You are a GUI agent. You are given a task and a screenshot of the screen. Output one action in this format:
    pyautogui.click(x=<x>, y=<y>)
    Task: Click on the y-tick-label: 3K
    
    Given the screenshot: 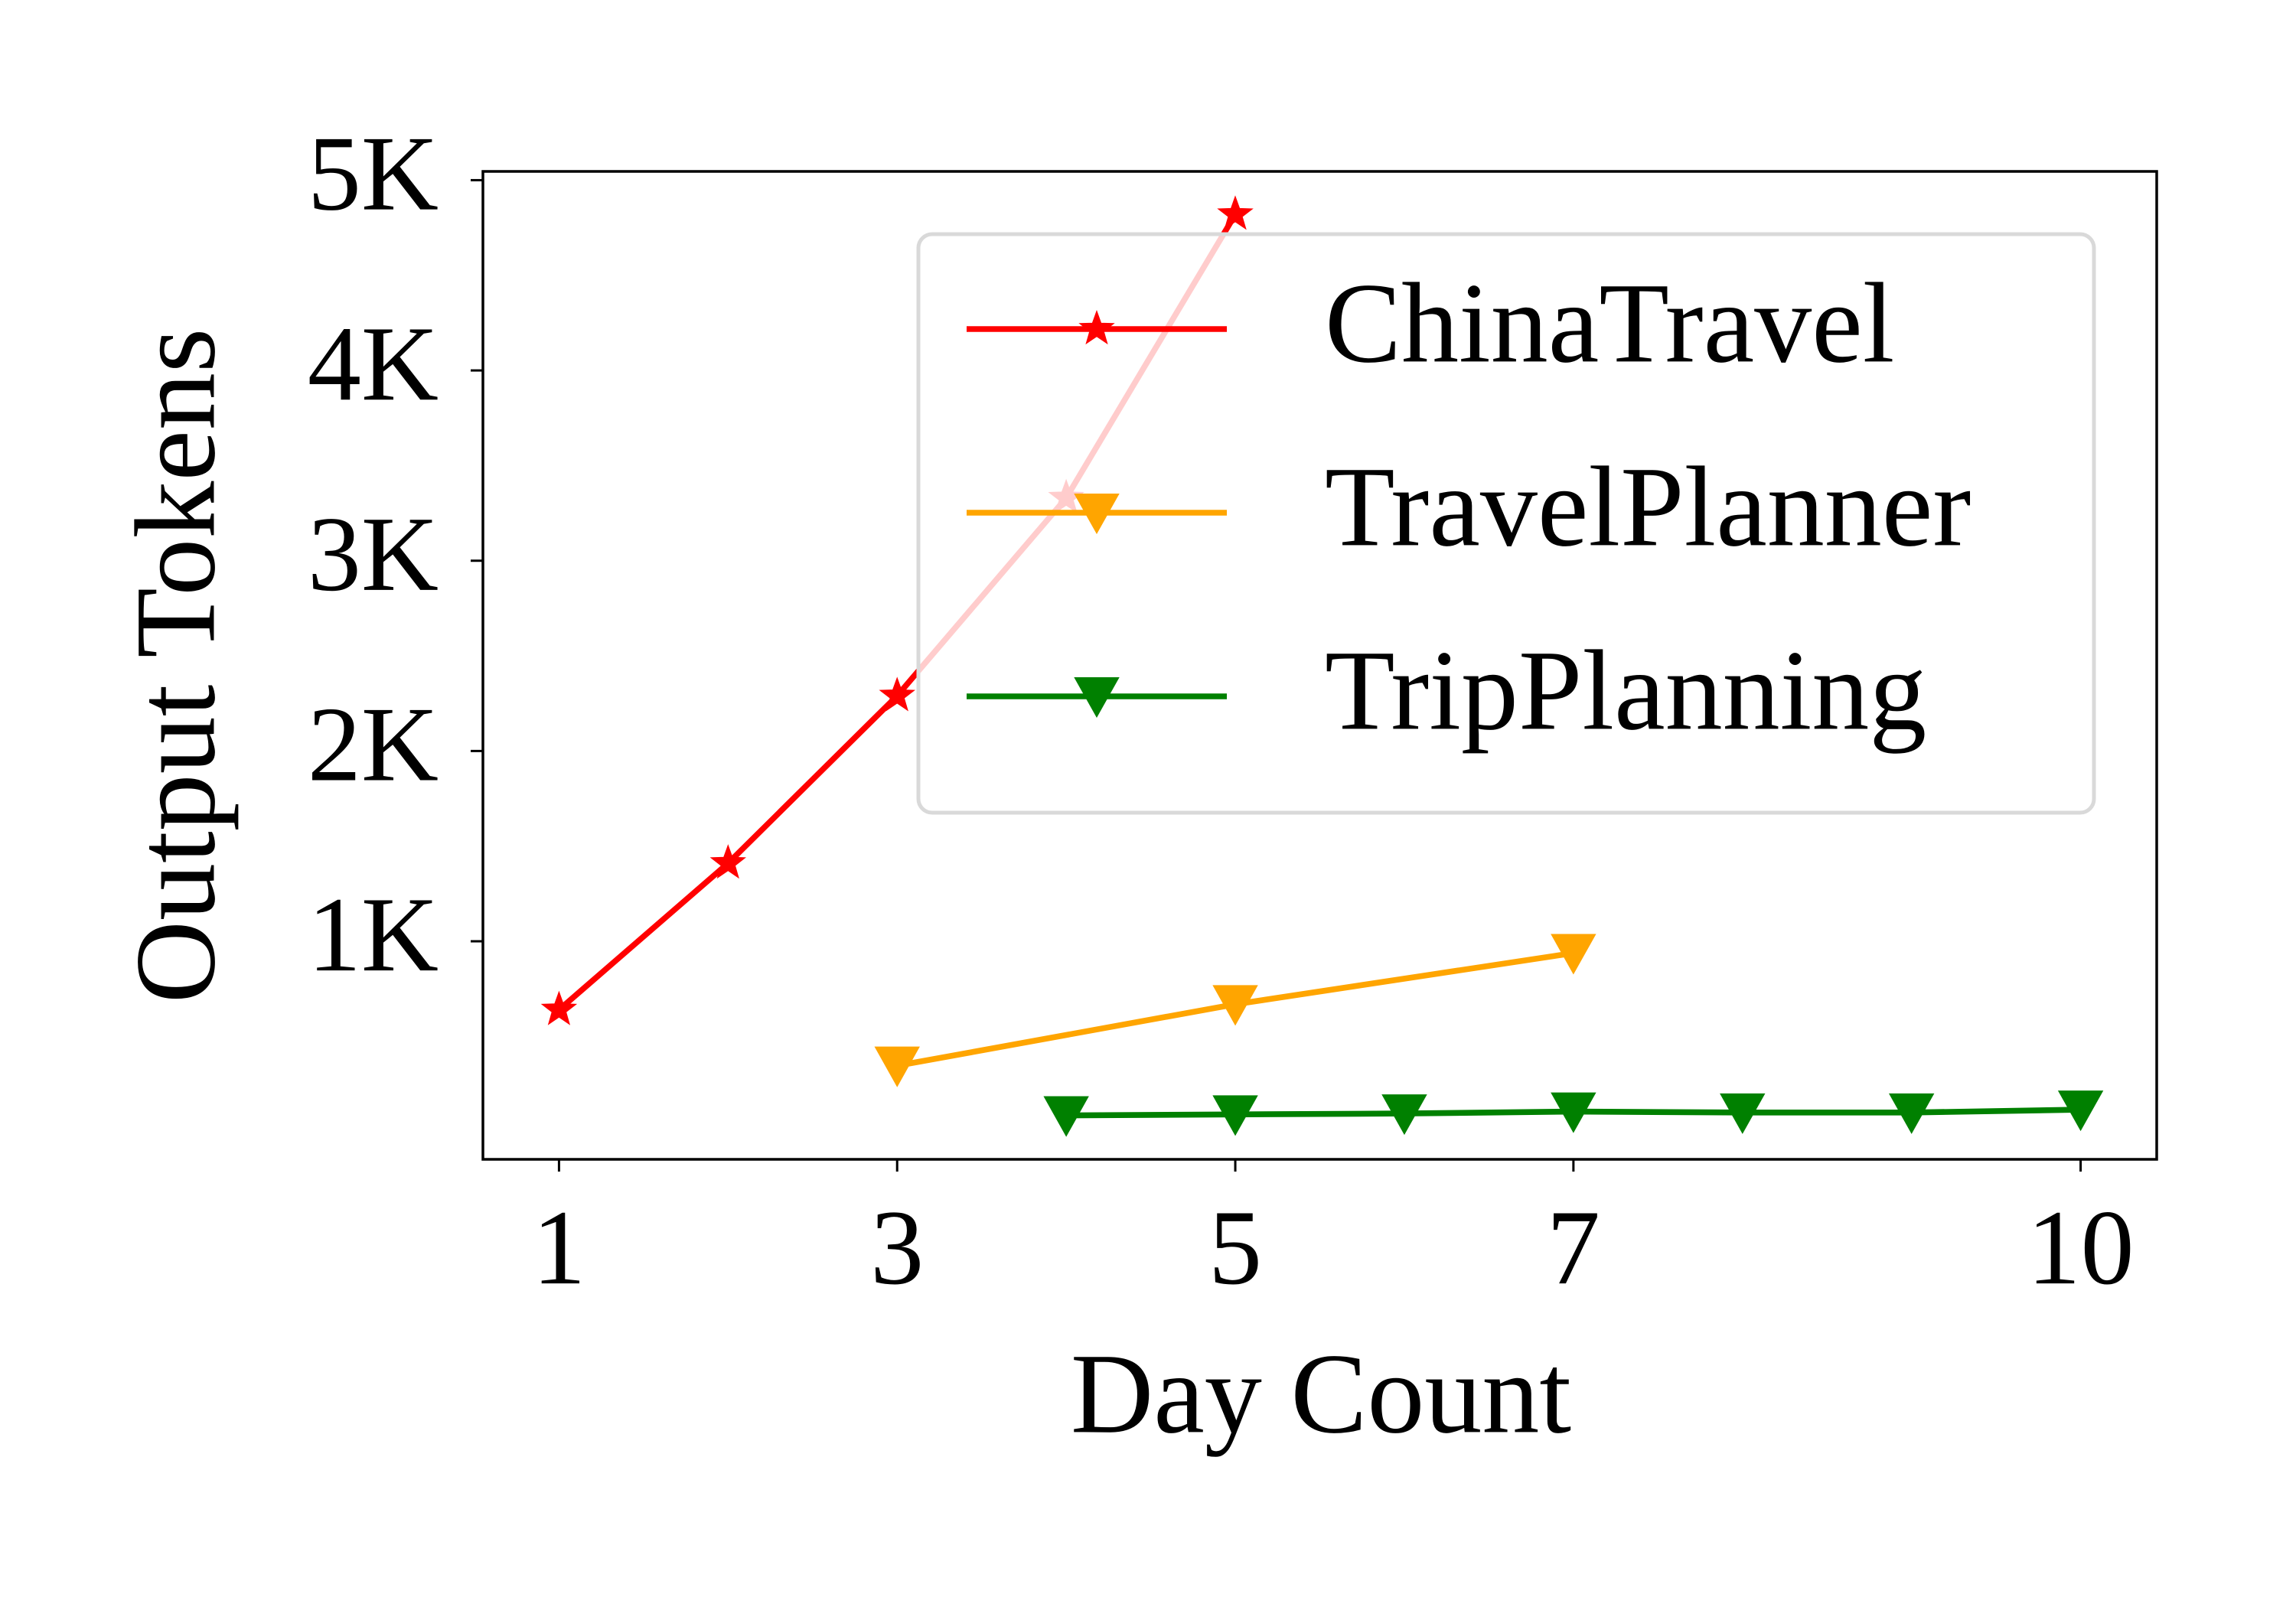 What is the action you would take?
    pyautogui.click(x=373, y=554)
    